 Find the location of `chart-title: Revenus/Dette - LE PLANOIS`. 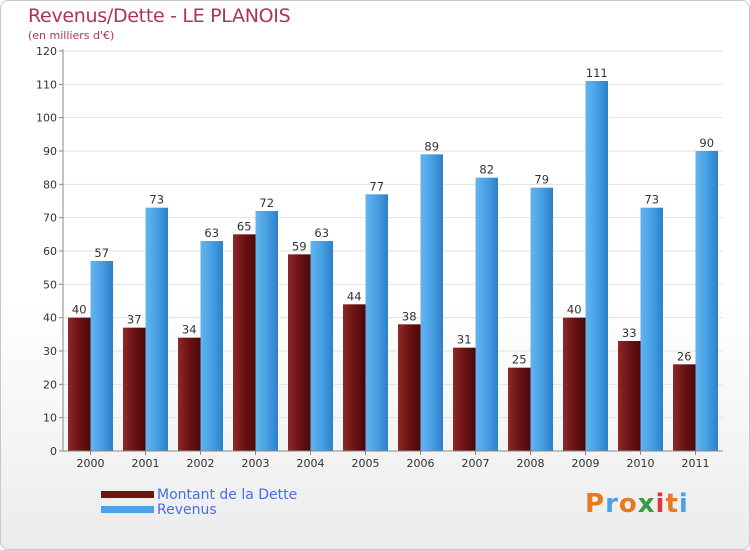

chart-title: Revenus/Dette - LE PLANOIS is located at coordinates (159, 16).